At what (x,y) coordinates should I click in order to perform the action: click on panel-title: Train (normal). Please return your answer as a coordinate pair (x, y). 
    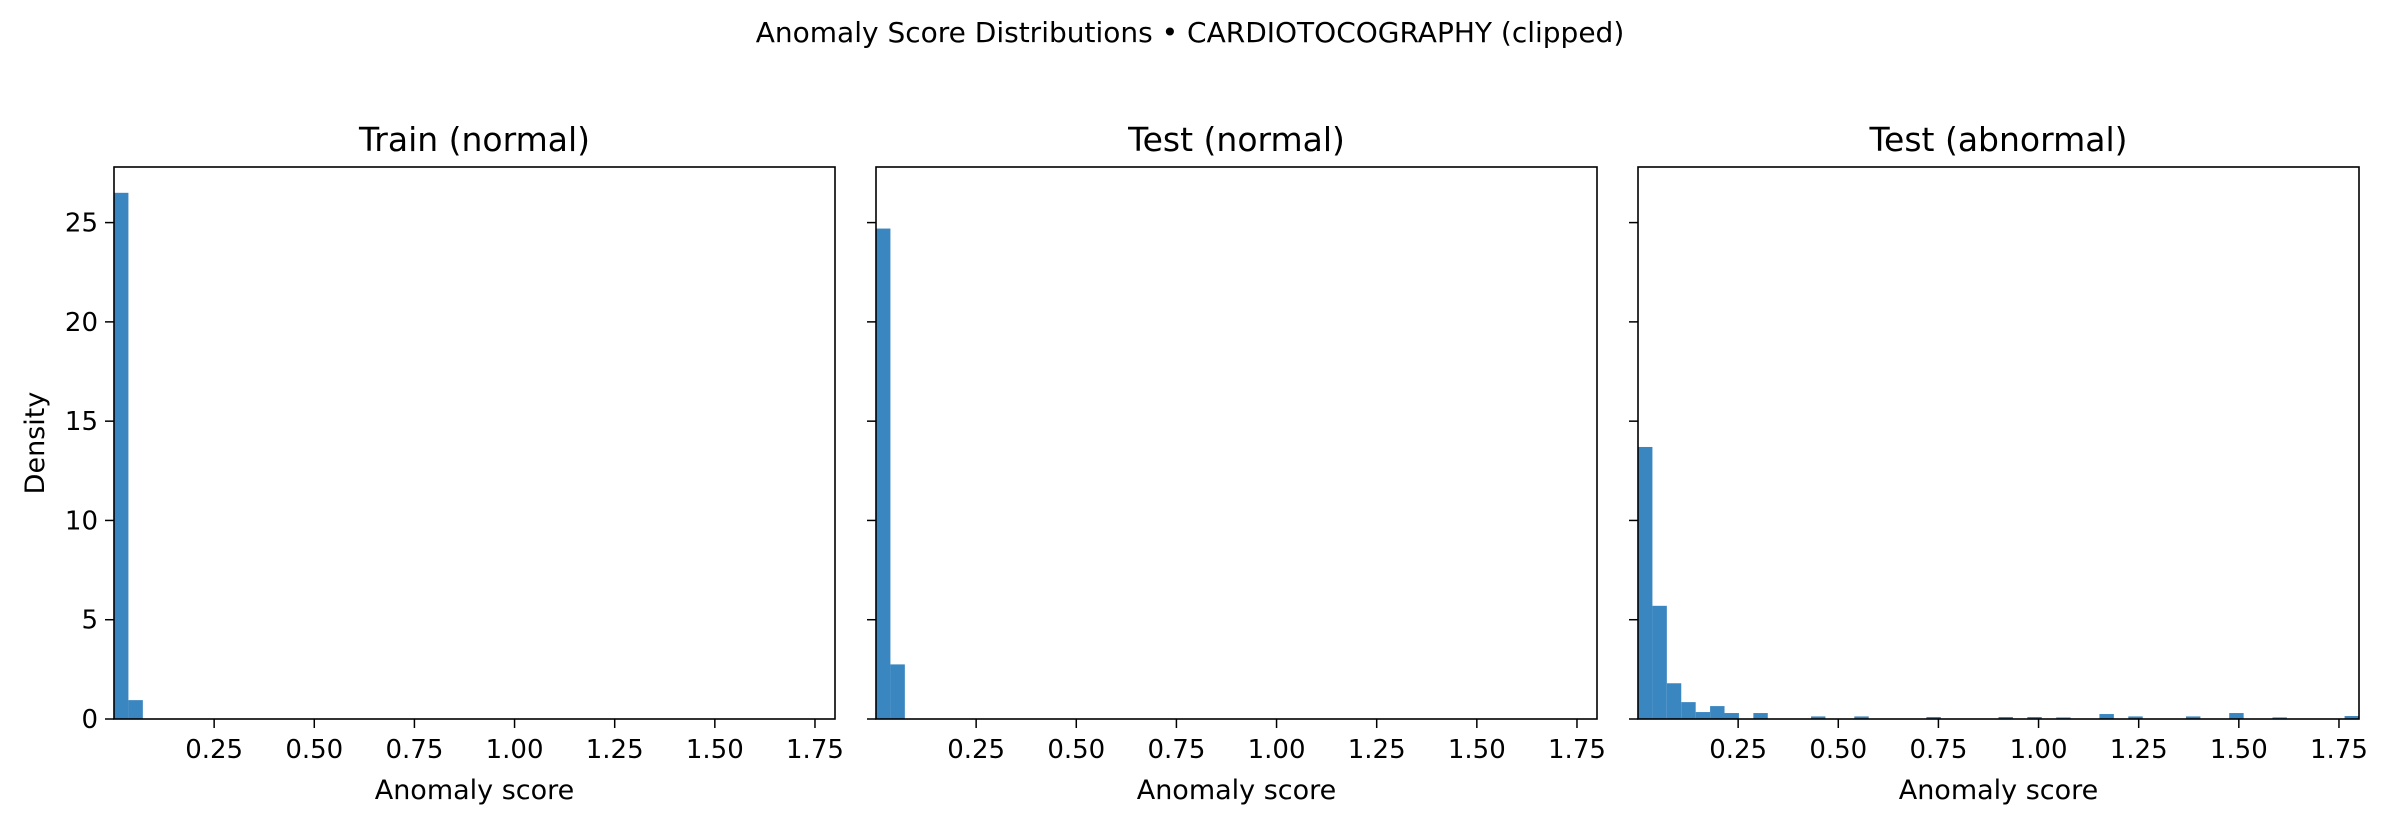
    Looking at the image, I should click on (474, 139).